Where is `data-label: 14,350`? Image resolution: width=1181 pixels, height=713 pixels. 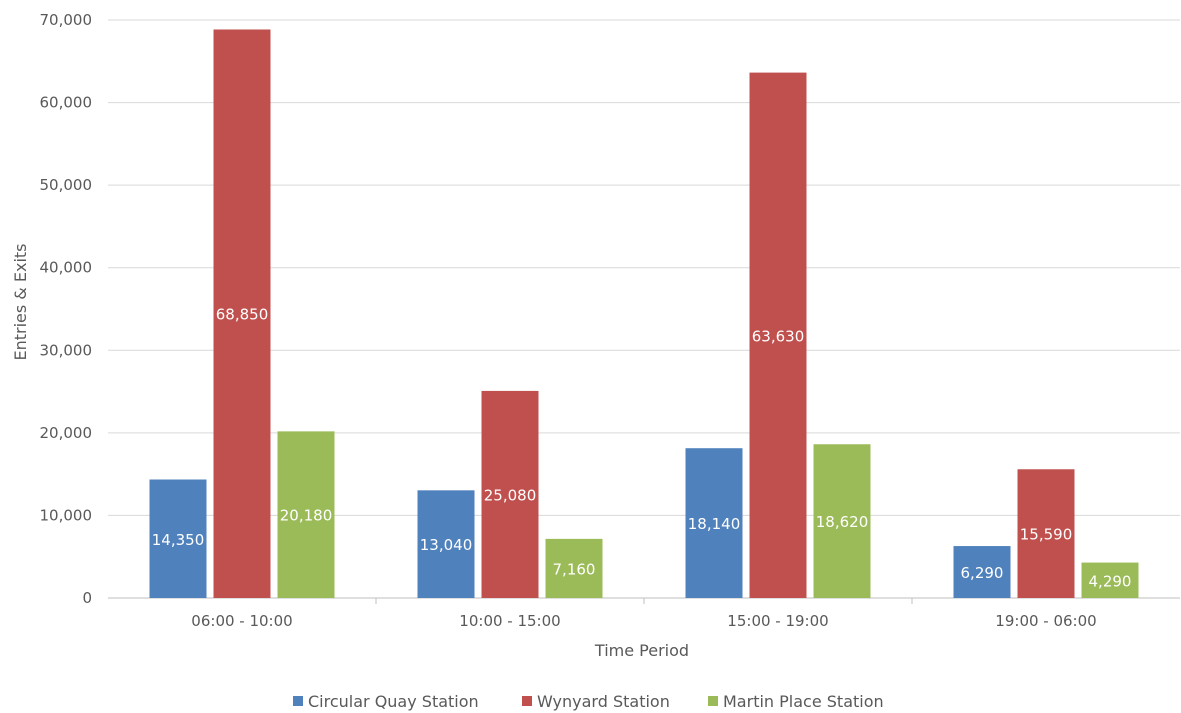 data-label: 14,350 is located at coordinates (178, 540).